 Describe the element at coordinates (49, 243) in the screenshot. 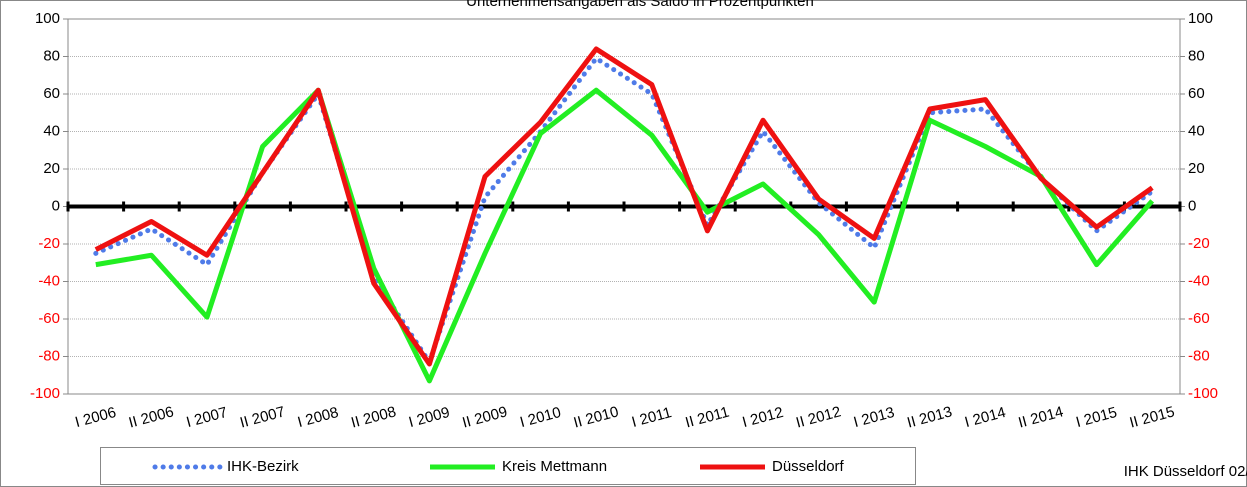

I see `y-tick-label: -20` at that location.